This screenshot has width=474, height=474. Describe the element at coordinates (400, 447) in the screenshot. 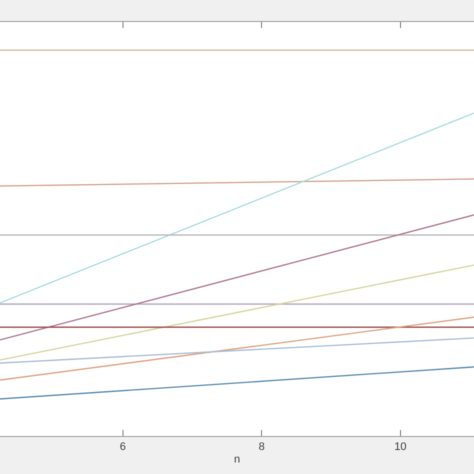

I see `x-tick-label: 10` at that location.